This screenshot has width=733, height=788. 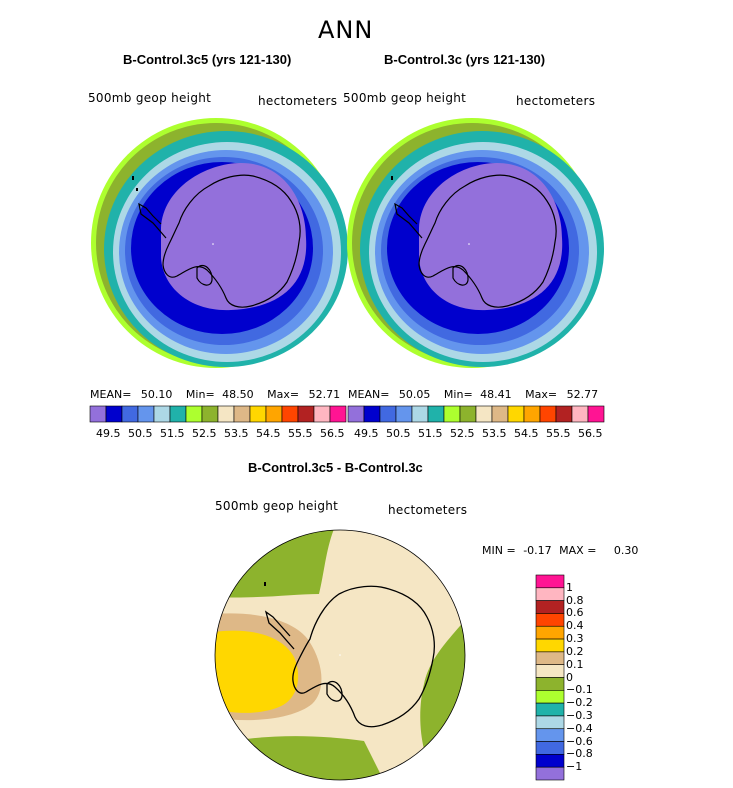 What do you see at coordinates (268, 433) in the screenshot?
I see `panel1-colorbar-tick-label: 54.5` at bounding box center [268, 433].